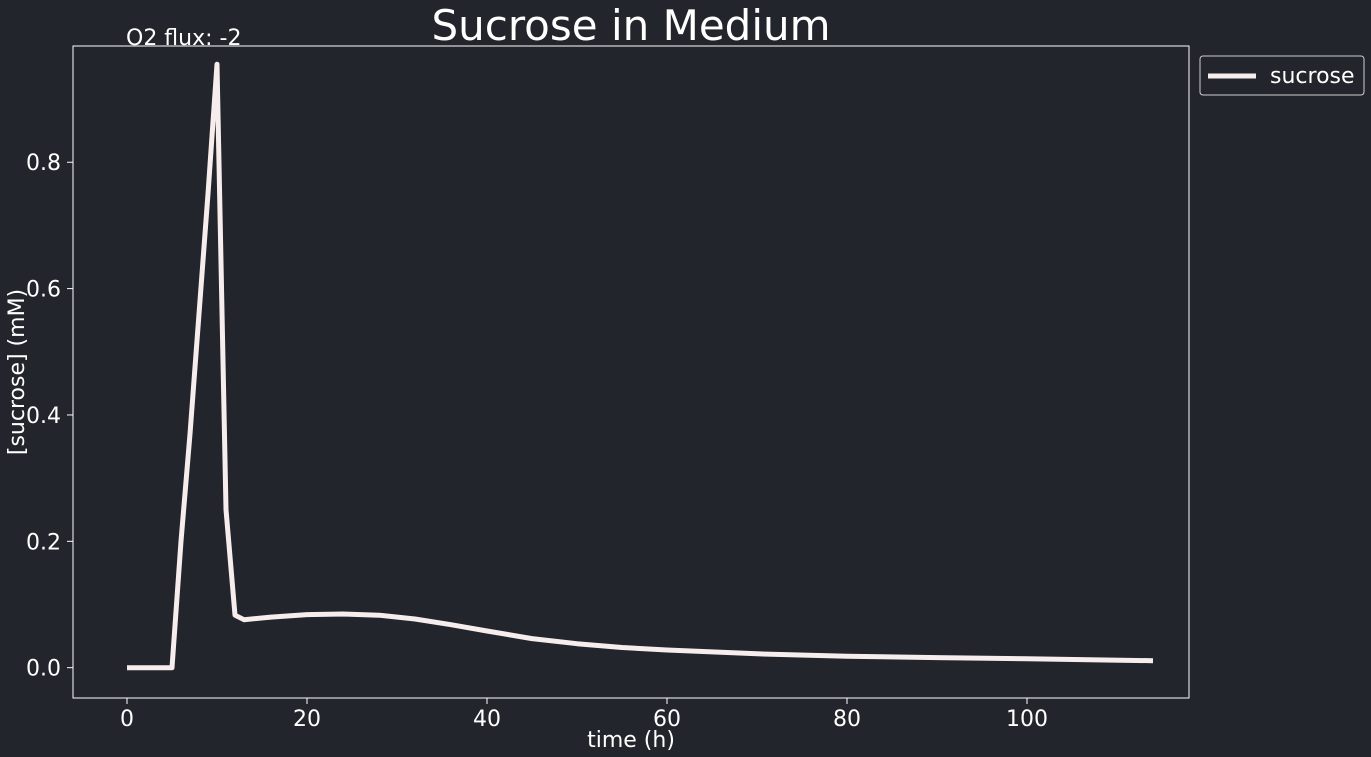 This screenshot has width=1371, height=757. What do you see at coordinates (584, 715) in the screenshot?
I see `x-axis: 0 20 40 60 80 100` at bounding box center [584, 715].